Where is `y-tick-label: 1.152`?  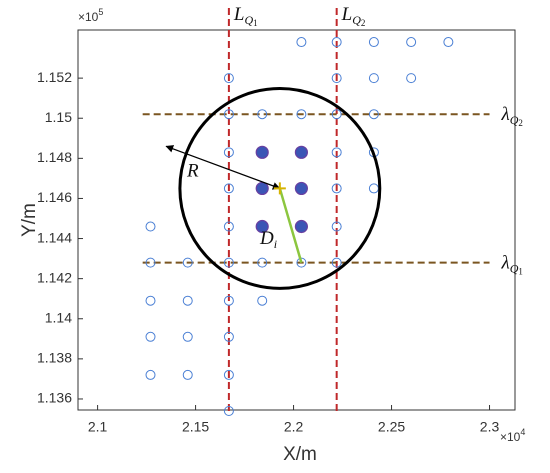
y-tick-label: 1.152 is located at coordinates (54, 77).